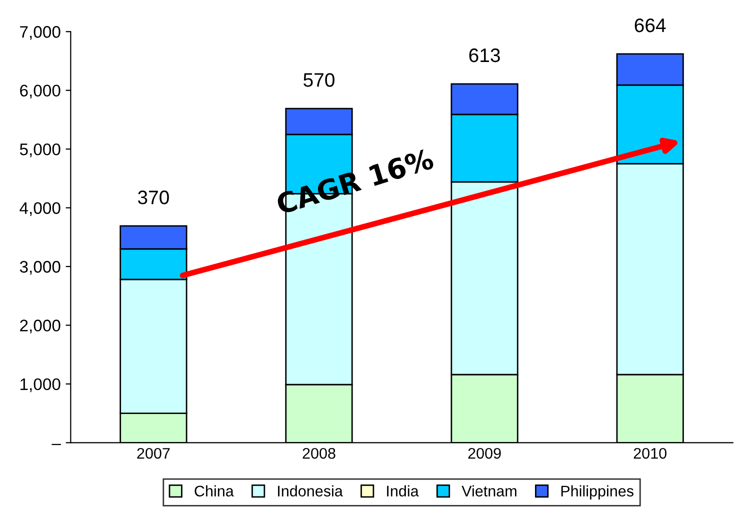  What do you see at coordinates (310, 491) in the screenshot?
I see `legend-label: Indonesia` at bounding box center [310, 491].